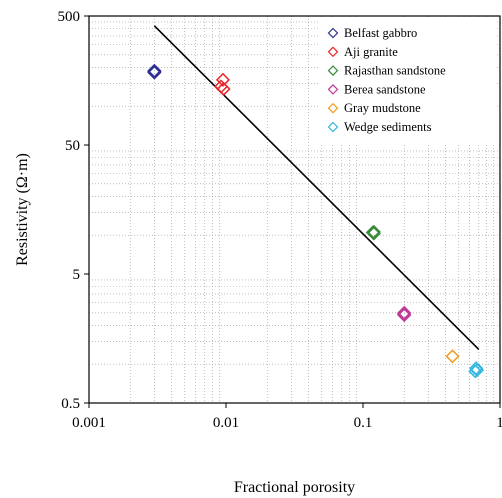 Image resolution: width=502 pixels, height=498 pixels. Describe the element at coordinates (226, 423) in the screenshot. I see `x-tick-label: 0.01` at that location.